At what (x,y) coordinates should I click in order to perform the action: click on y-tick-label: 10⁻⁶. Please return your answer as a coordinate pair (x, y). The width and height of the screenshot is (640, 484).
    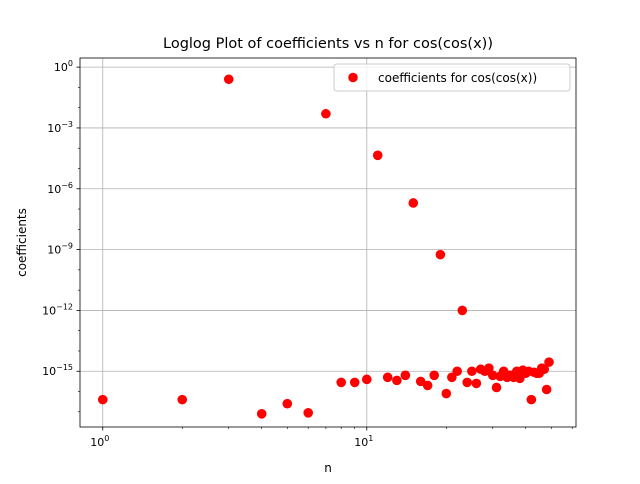
    Looking at the image, I should click on (60, 188).